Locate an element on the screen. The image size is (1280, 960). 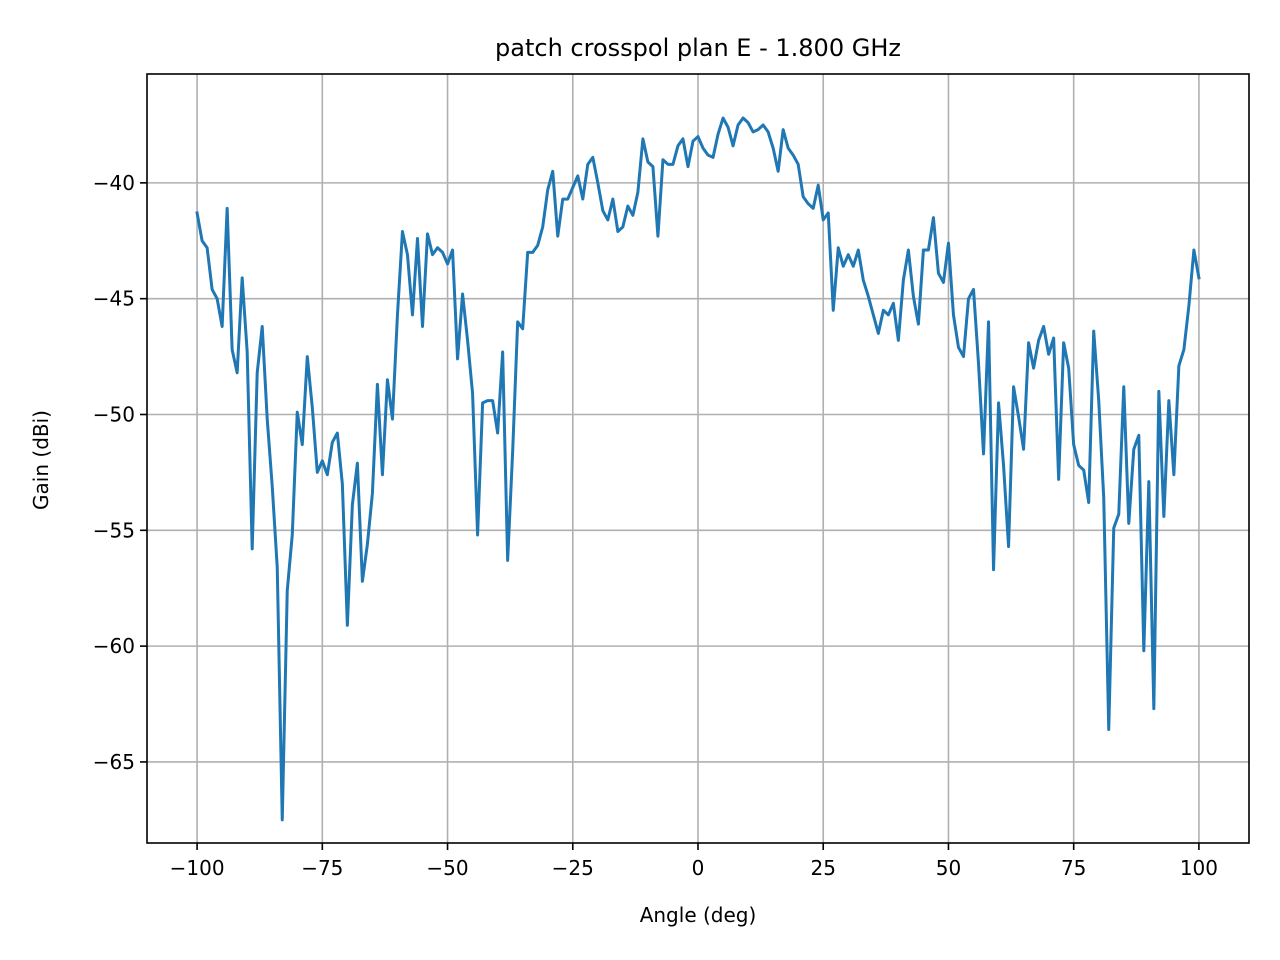
y-tick-label: −40 is located at coordinates (114, 183).